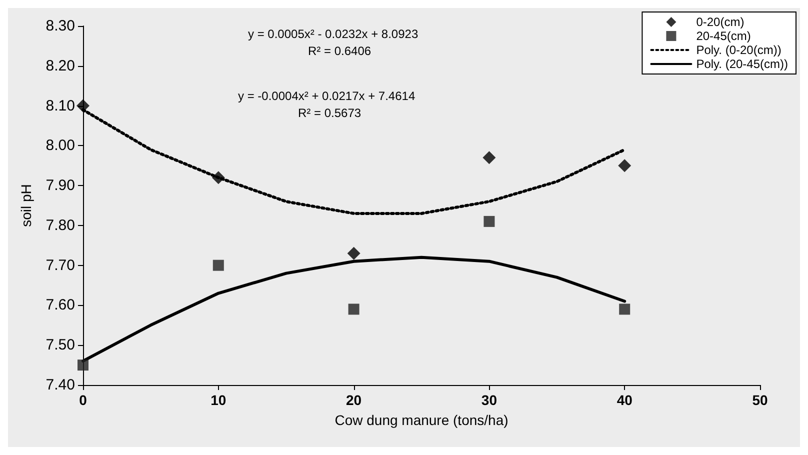 Image resolution: width=808 pixels, height=455 pixels. Describe the element at coordinates (60, 265) in the screenshot. I see `y-tick-label: 7.70` at that location.